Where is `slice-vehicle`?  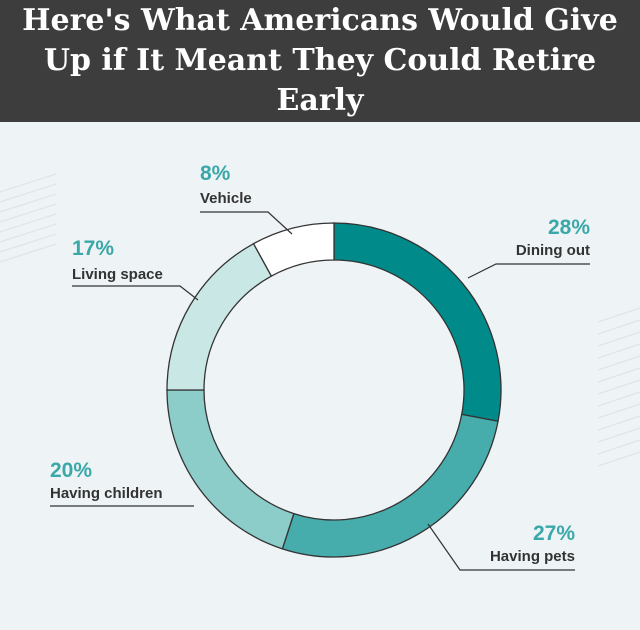 slice-vehicle is located at coordinates (293, 249).